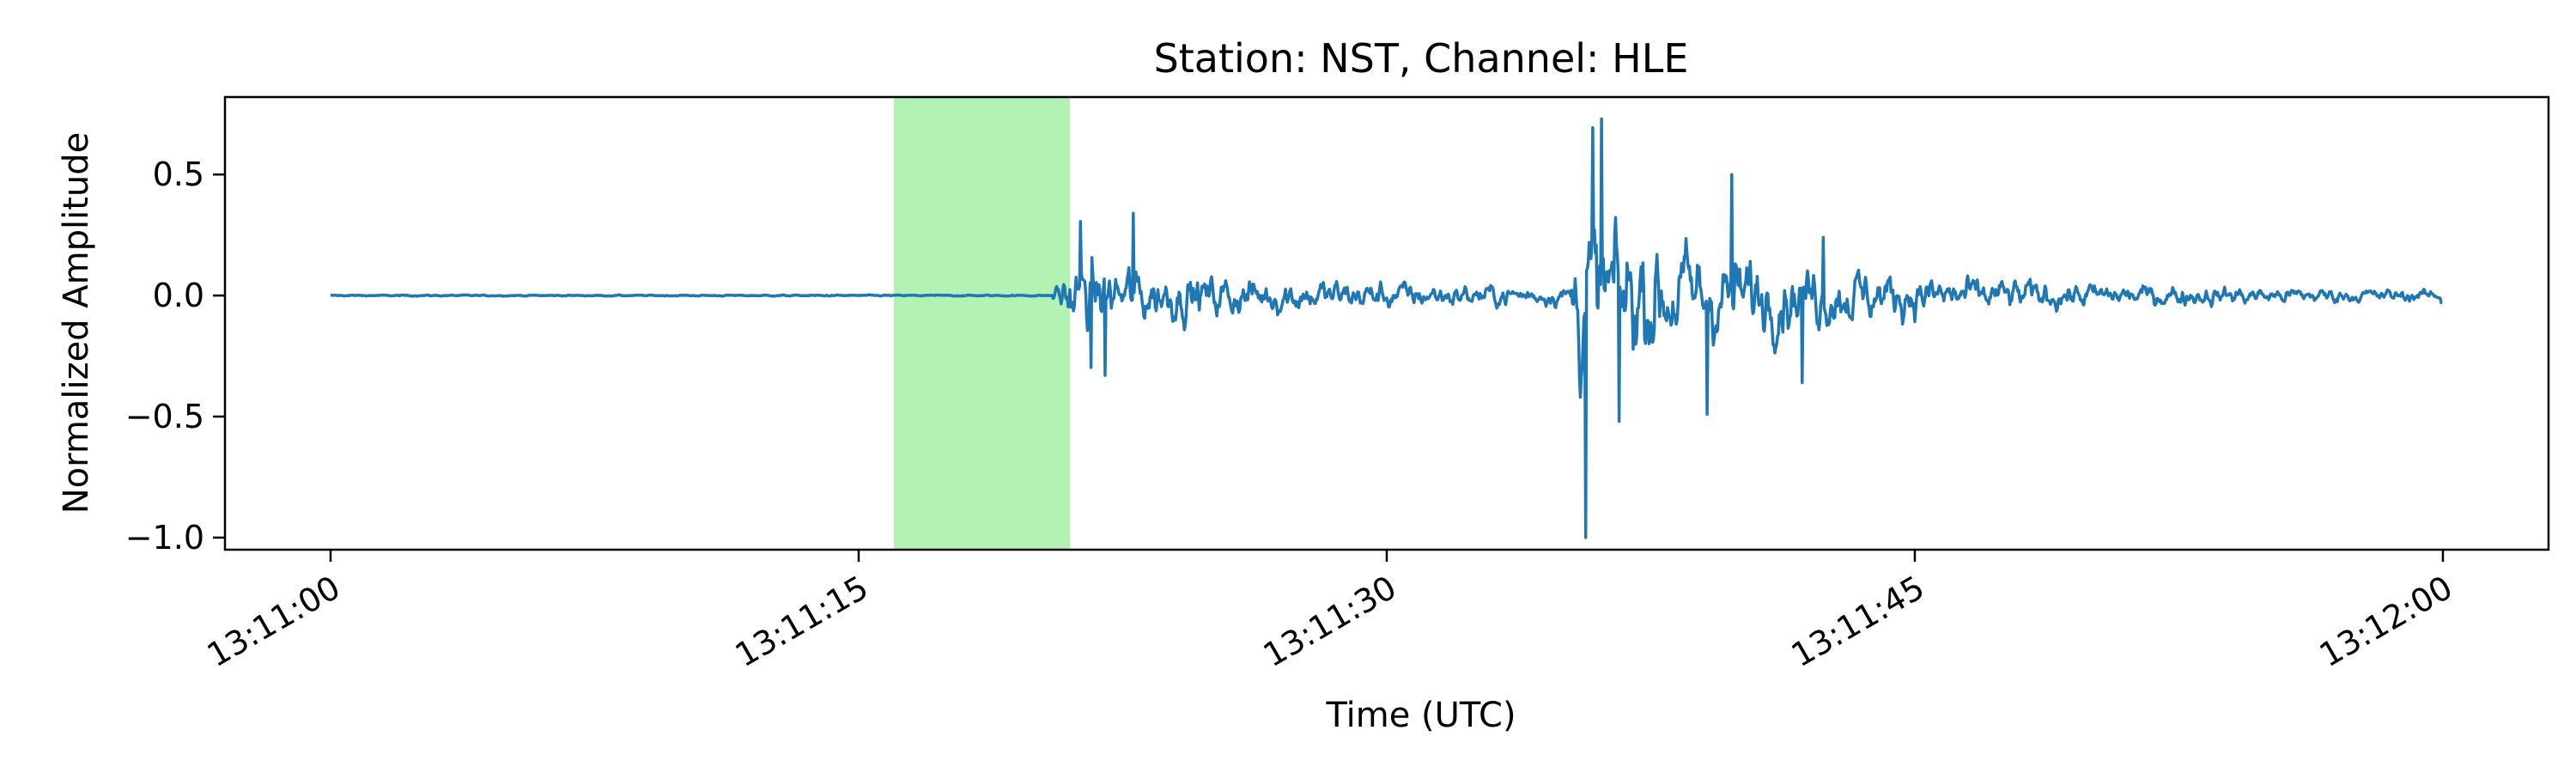 The height and width of the screenshot is (773, 2576). I want to click on y-axis-label: Normalized Amplitude, so click(77, 323).